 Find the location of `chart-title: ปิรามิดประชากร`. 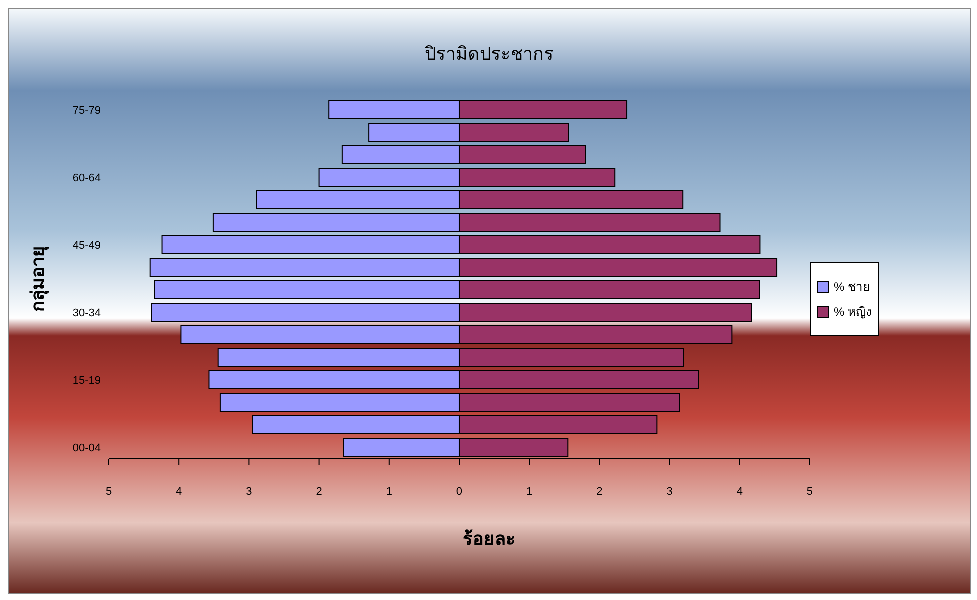

chart-title: ปิรามิดประชากร is located at coordinates (489, 54).